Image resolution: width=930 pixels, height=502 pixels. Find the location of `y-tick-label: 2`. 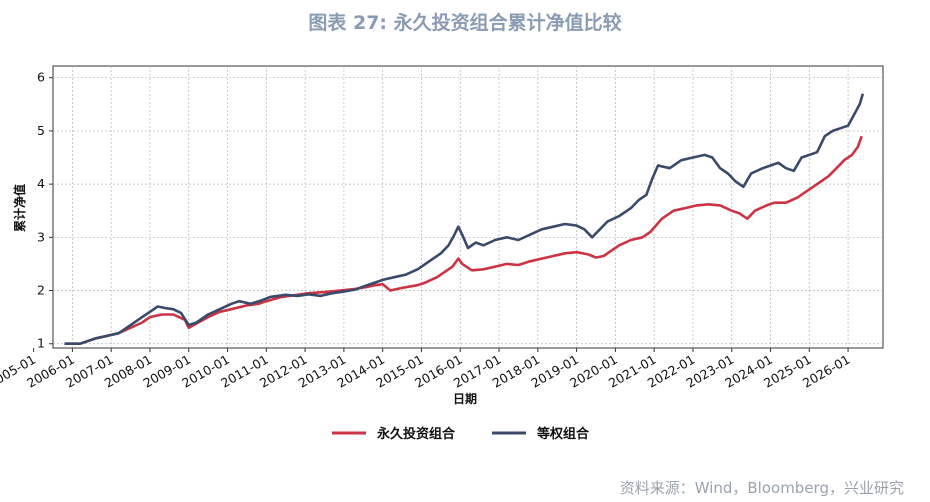

y-tick-label: 2 is located at coordinates (41, 290).